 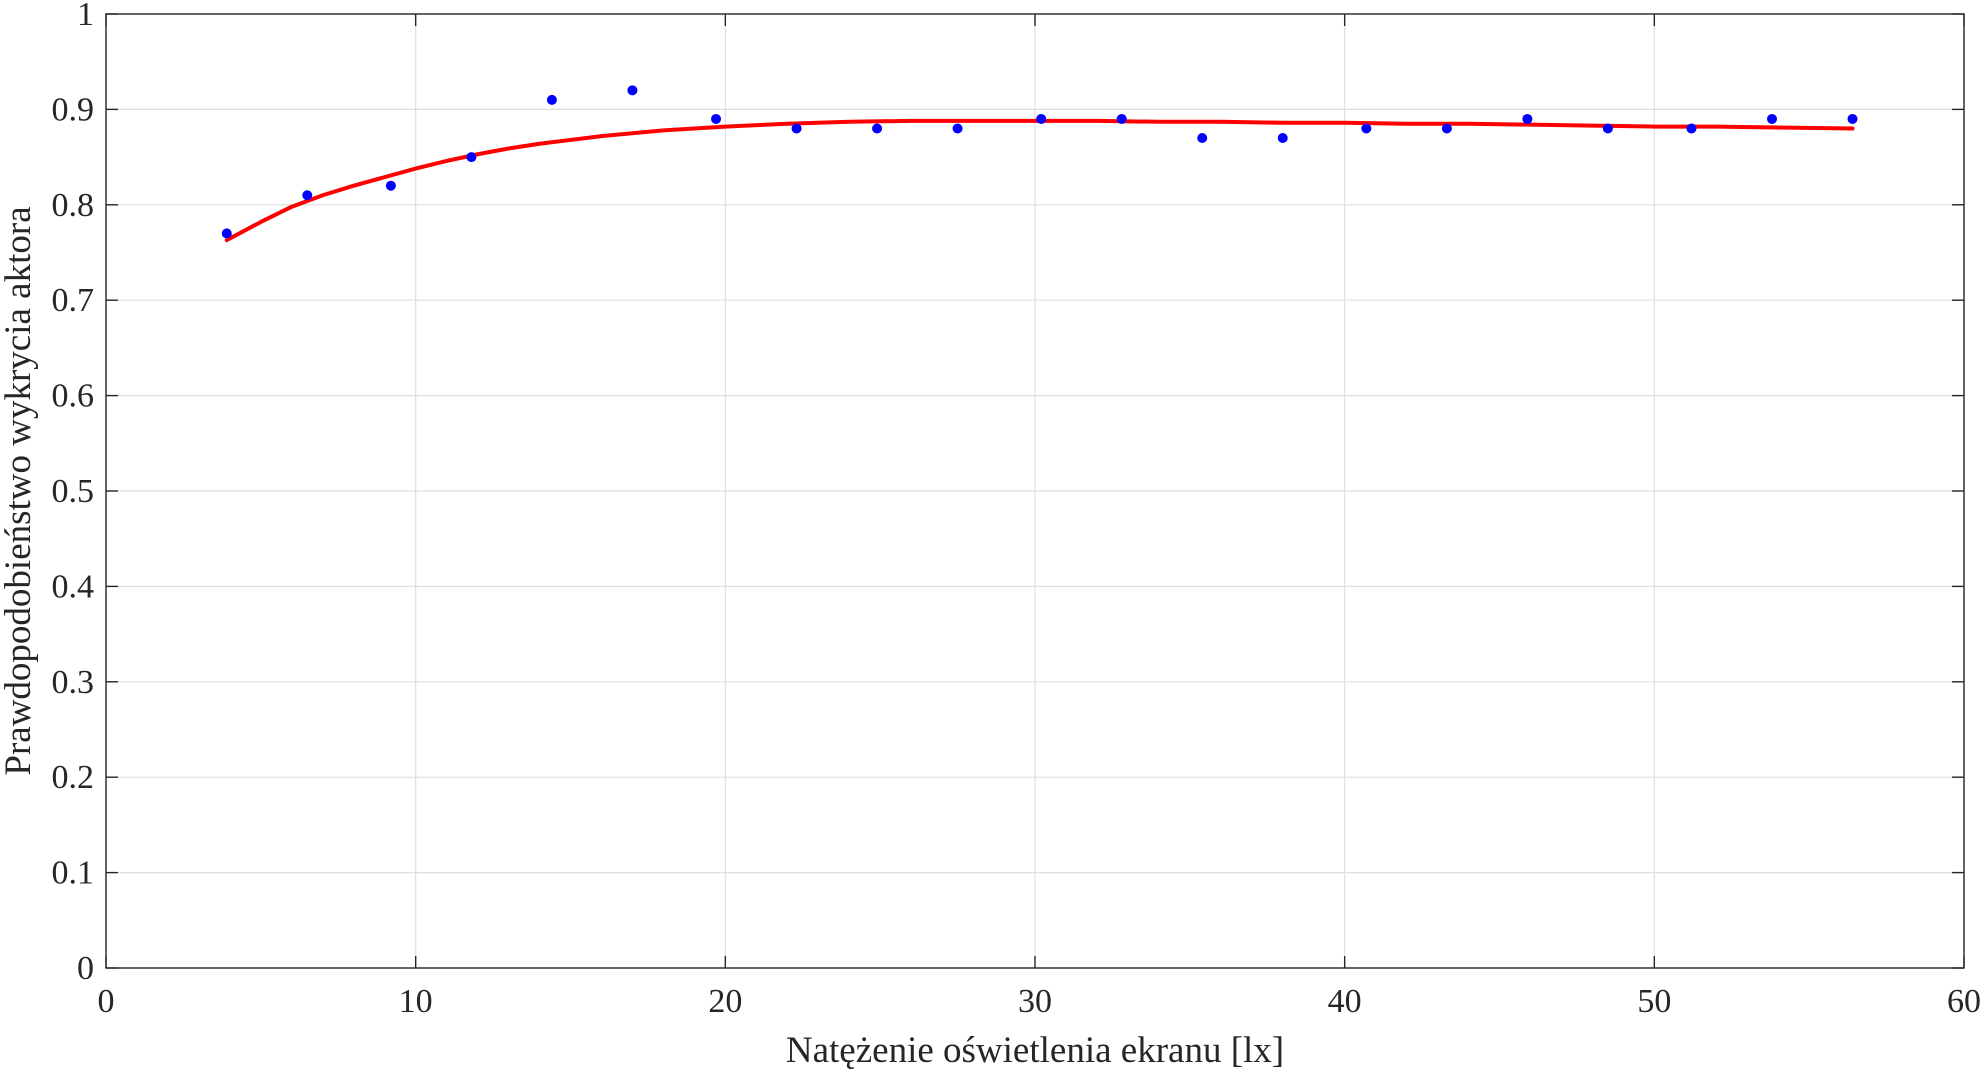 I want to click on y-tick-label: 0.9, so click(x=73, y=109).